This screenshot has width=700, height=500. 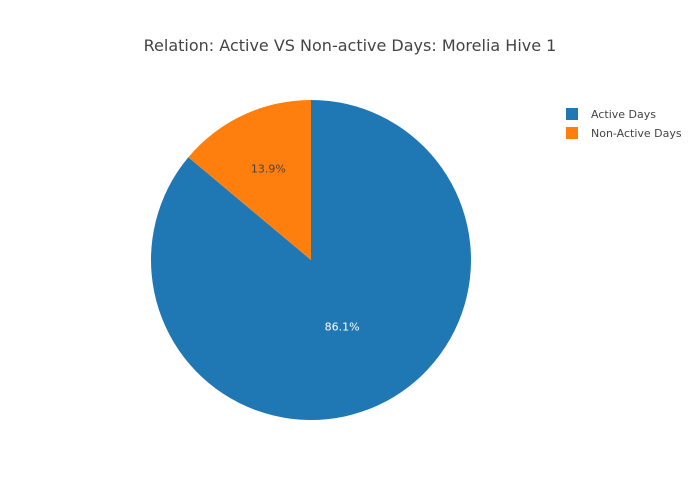 I want to click on legend-item-non-active-days: Non-Active Days, so click(x=624, y=133).